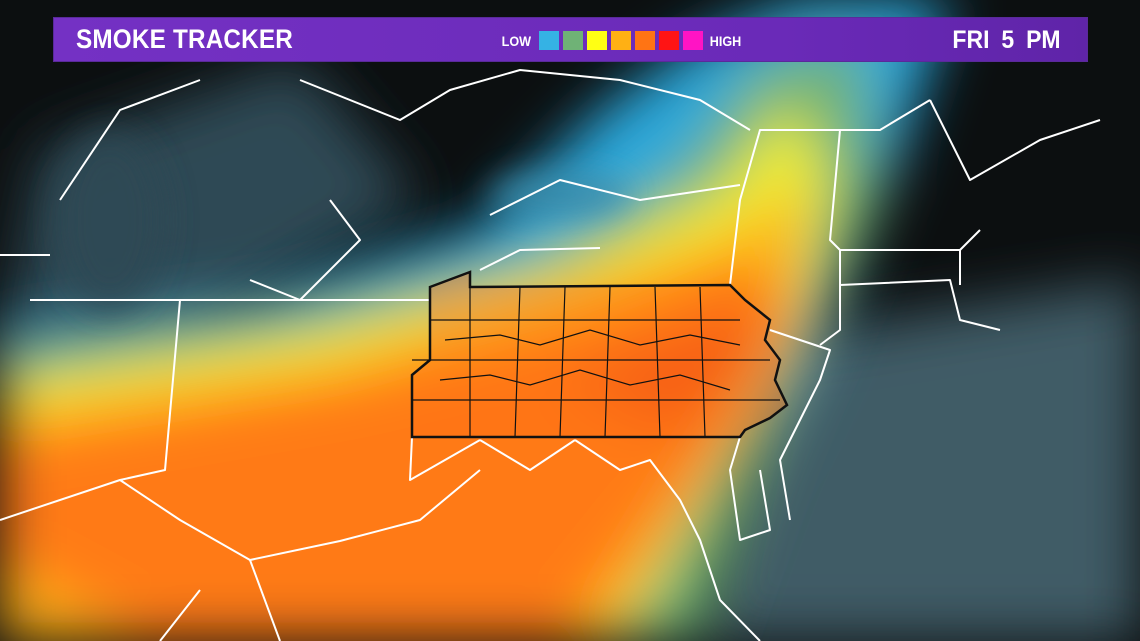  I want to click on legend-high-label: HIGH, so click(725, 40).